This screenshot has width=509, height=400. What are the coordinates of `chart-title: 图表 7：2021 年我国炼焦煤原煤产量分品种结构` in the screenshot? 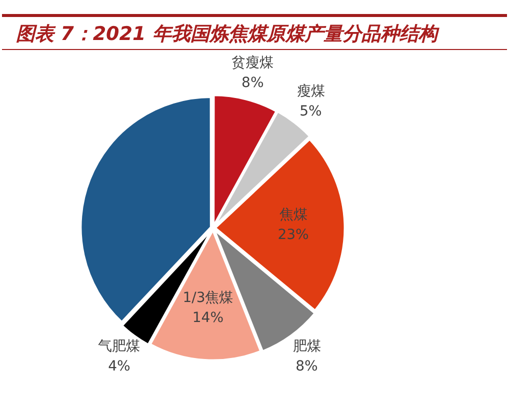 It's located at (227, 34).